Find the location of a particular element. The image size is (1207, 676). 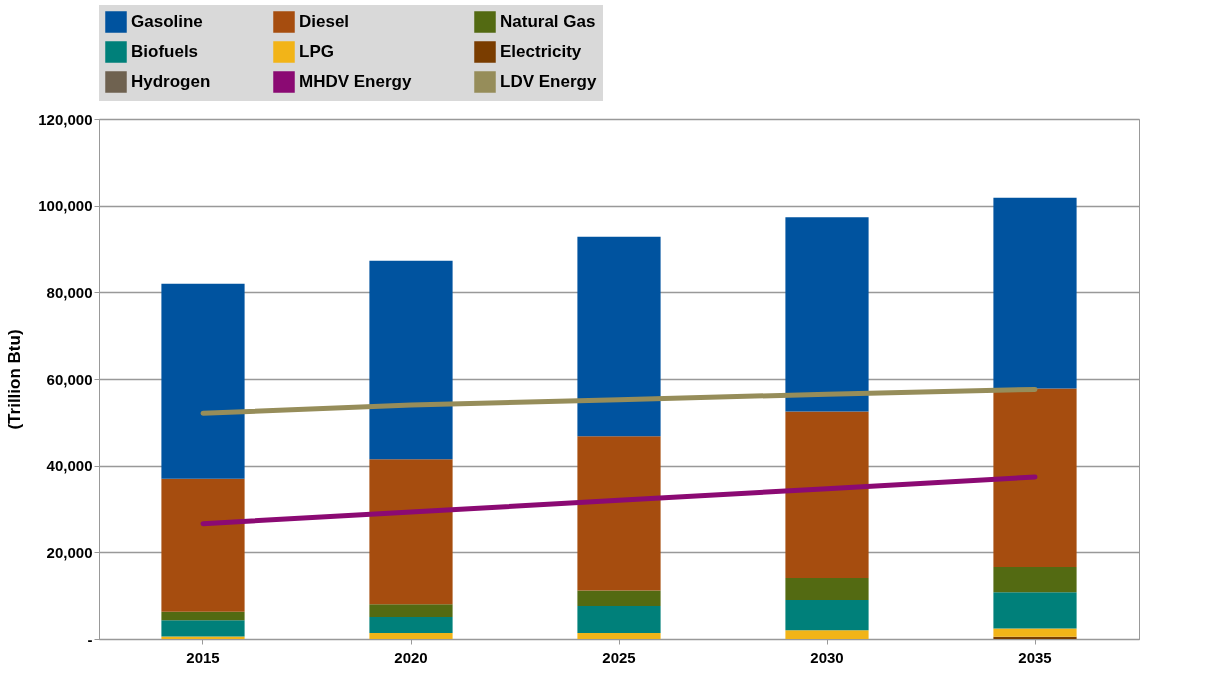

x-tick-label: 2035 is located at coordinates (1035, 657).